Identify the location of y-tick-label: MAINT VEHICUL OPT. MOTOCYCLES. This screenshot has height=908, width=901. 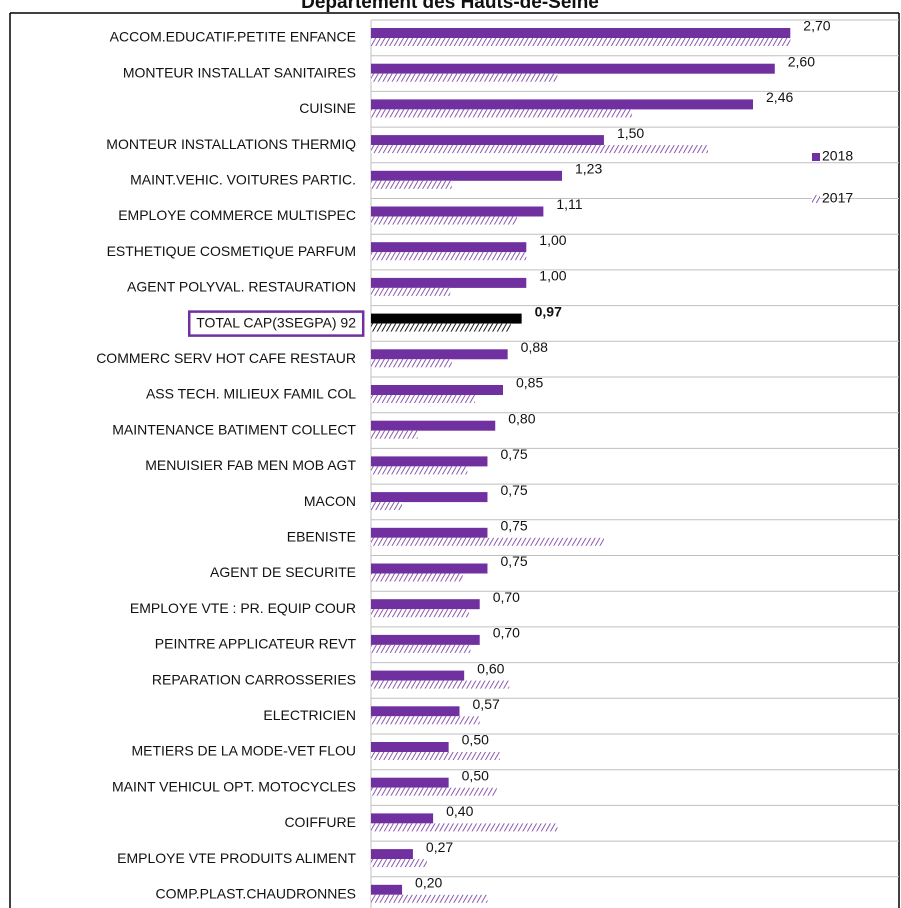
(234, 786).